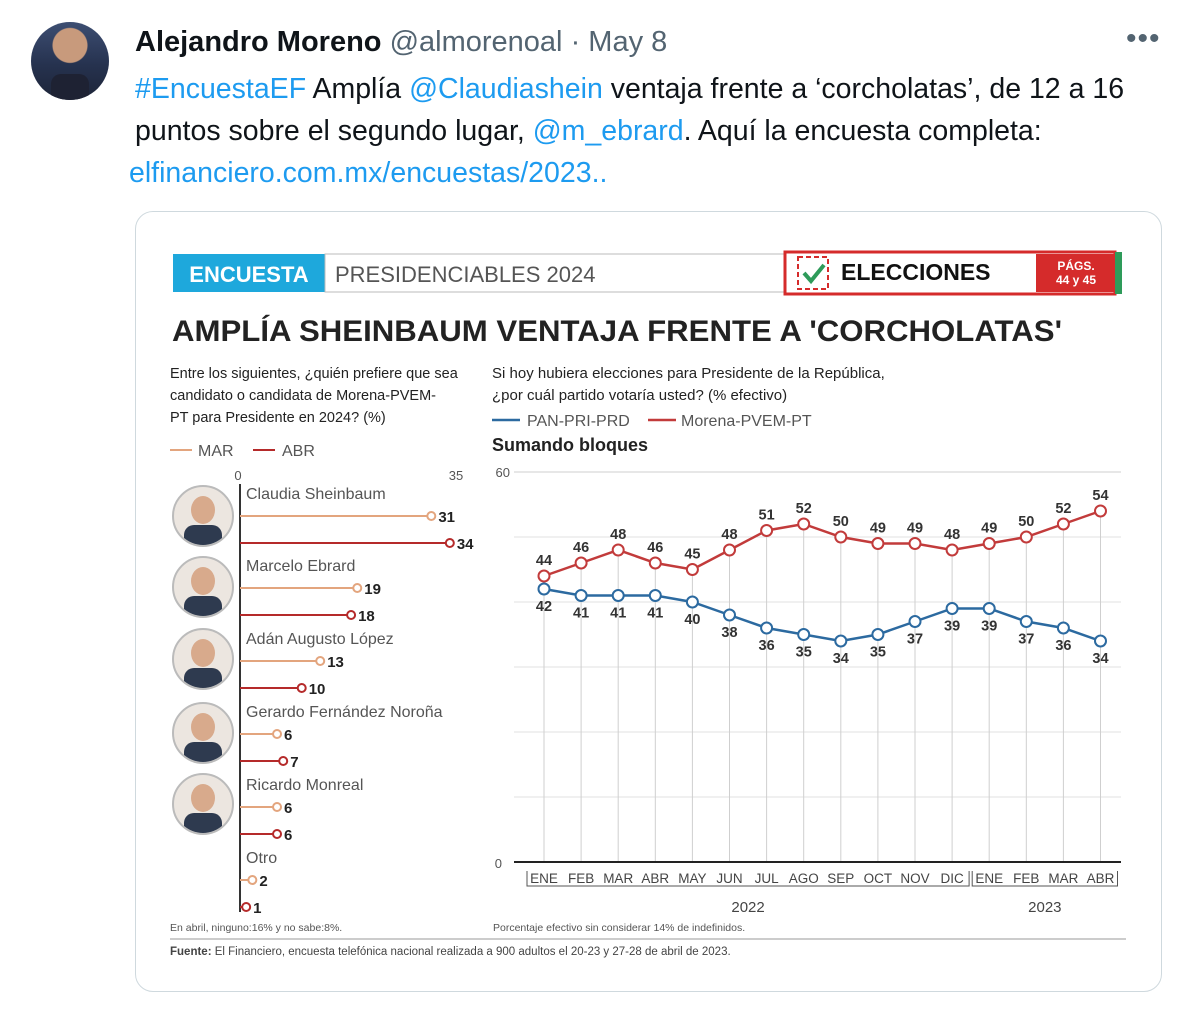 The image size is (1194, 1022). What do you see at coordinates (298, 451) in the screenshot?
I see `legend-abr: ABR` at bounding box center [298, 451].